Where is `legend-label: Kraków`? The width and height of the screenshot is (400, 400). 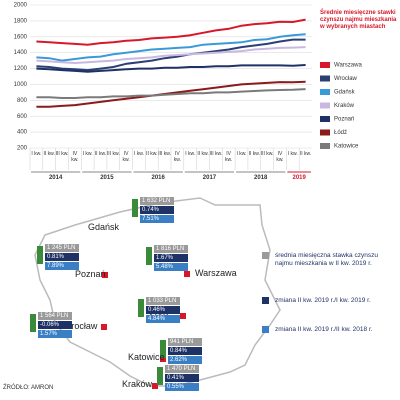
legend-label: Kraków is located at coordinates (344, 106).